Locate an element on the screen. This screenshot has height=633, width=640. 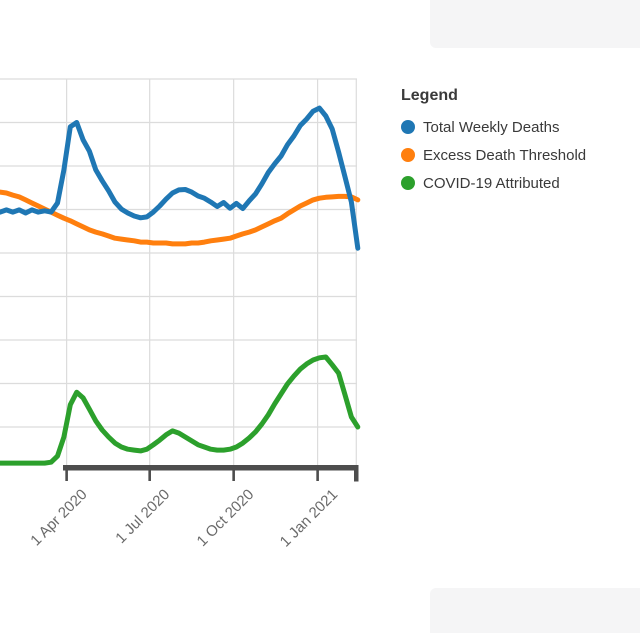
series-line-covid-19-attributed is located at coordinates (180, 410).